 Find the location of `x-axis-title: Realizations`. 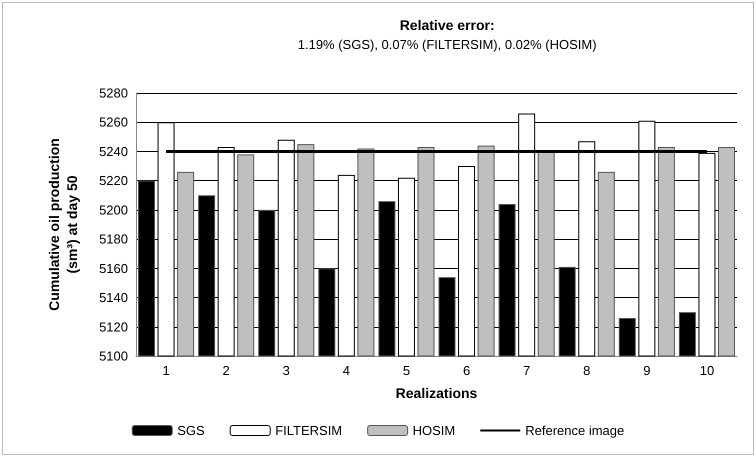

x-axis-title: Realizations is located at coordinates (437, 393).